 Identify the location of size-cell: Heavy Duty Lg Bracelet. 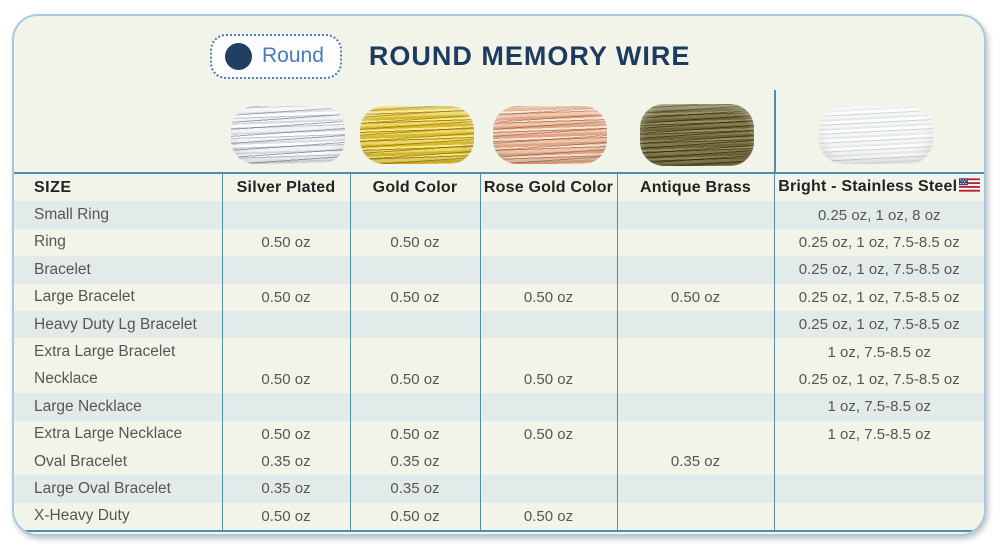
(115, 324).